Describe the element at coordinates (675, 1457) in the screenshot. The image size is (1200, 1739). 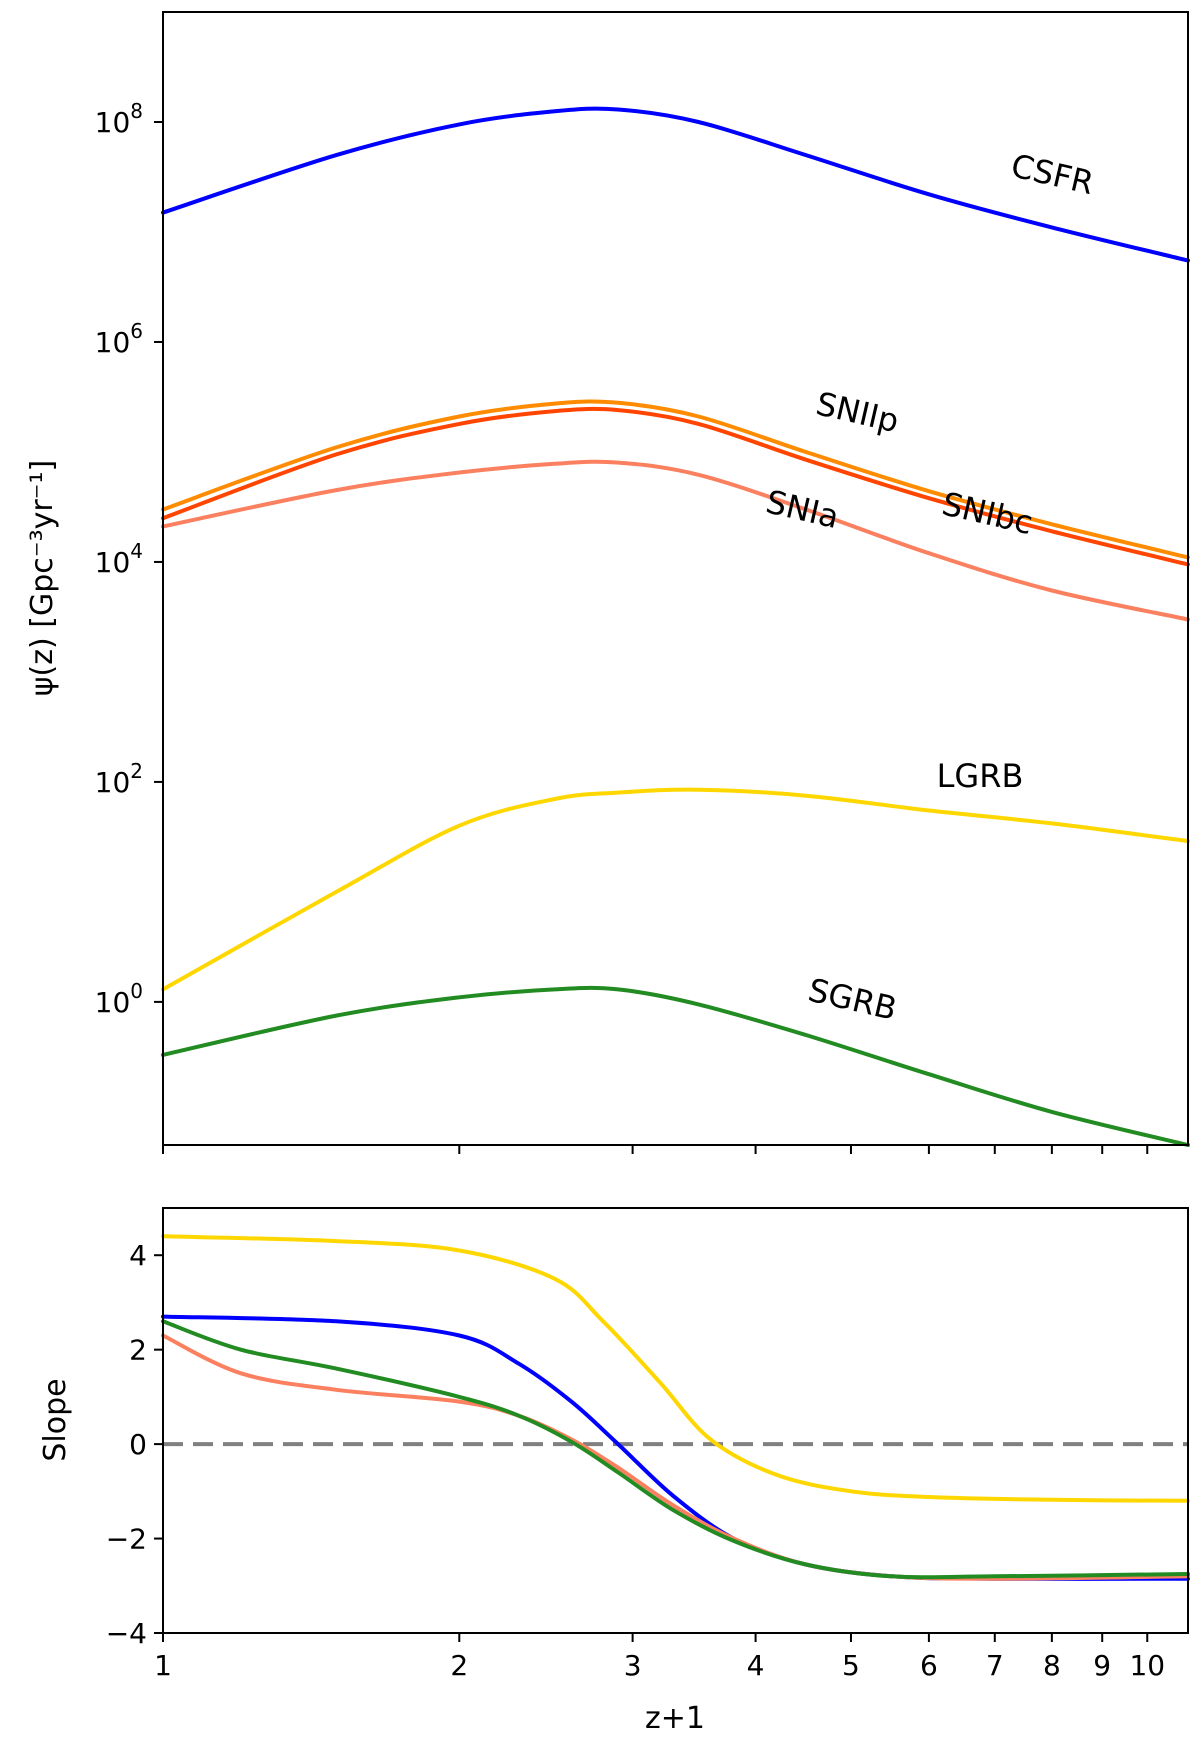
I see `slope-line-snia` at that location.